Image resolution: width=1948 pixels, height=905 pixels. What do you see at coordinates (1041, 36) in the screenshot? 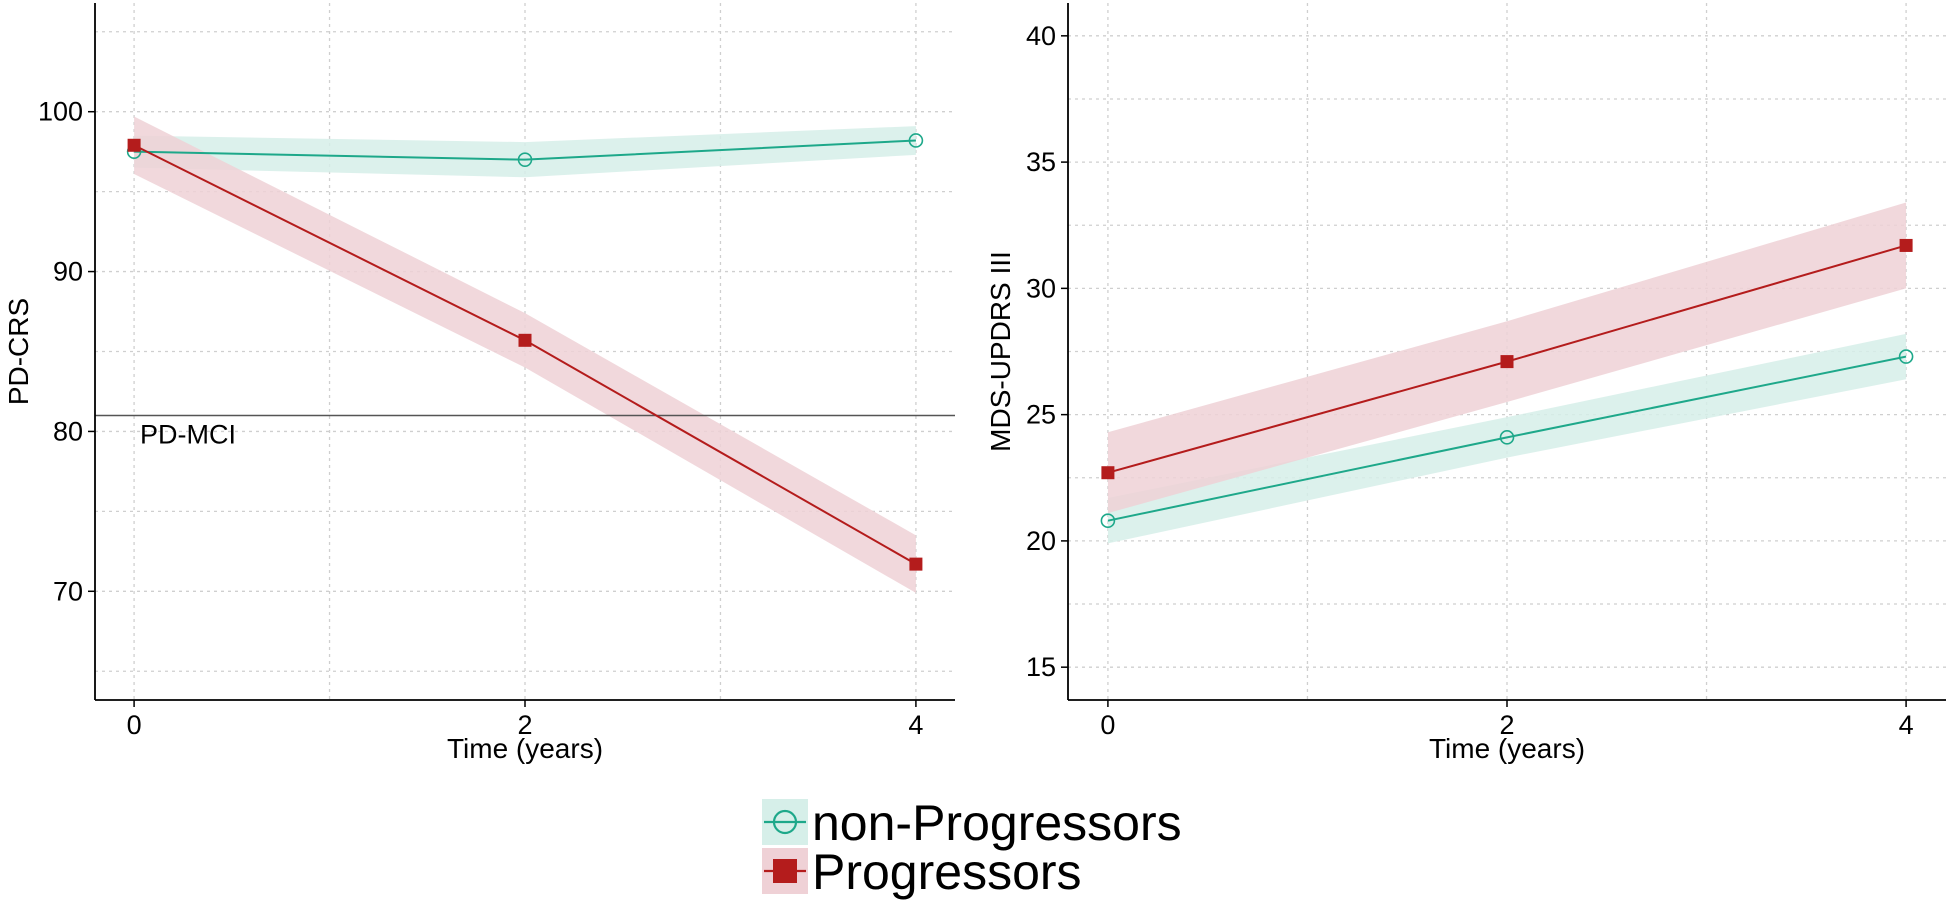
I see `y-tick-label: 40` at bounding box center [1041, 36].